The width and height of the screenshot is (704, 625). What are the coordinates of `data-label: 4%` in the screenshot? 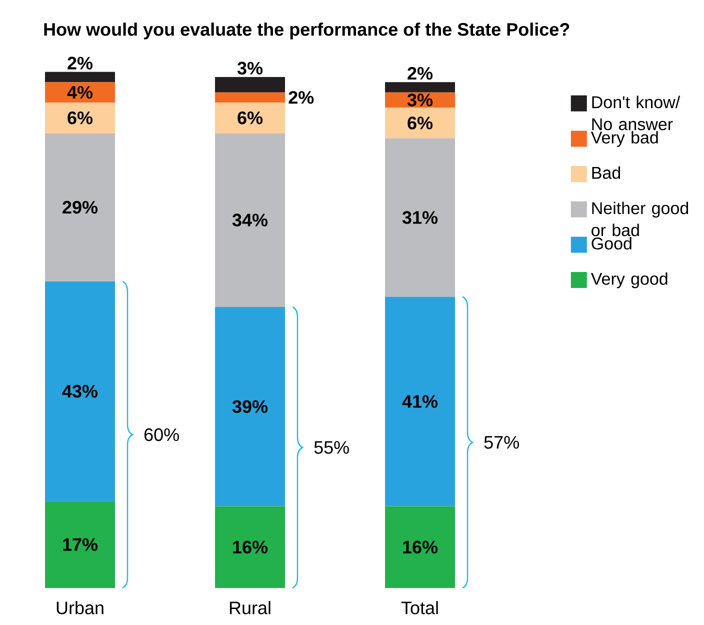 It's located at (80, 92).